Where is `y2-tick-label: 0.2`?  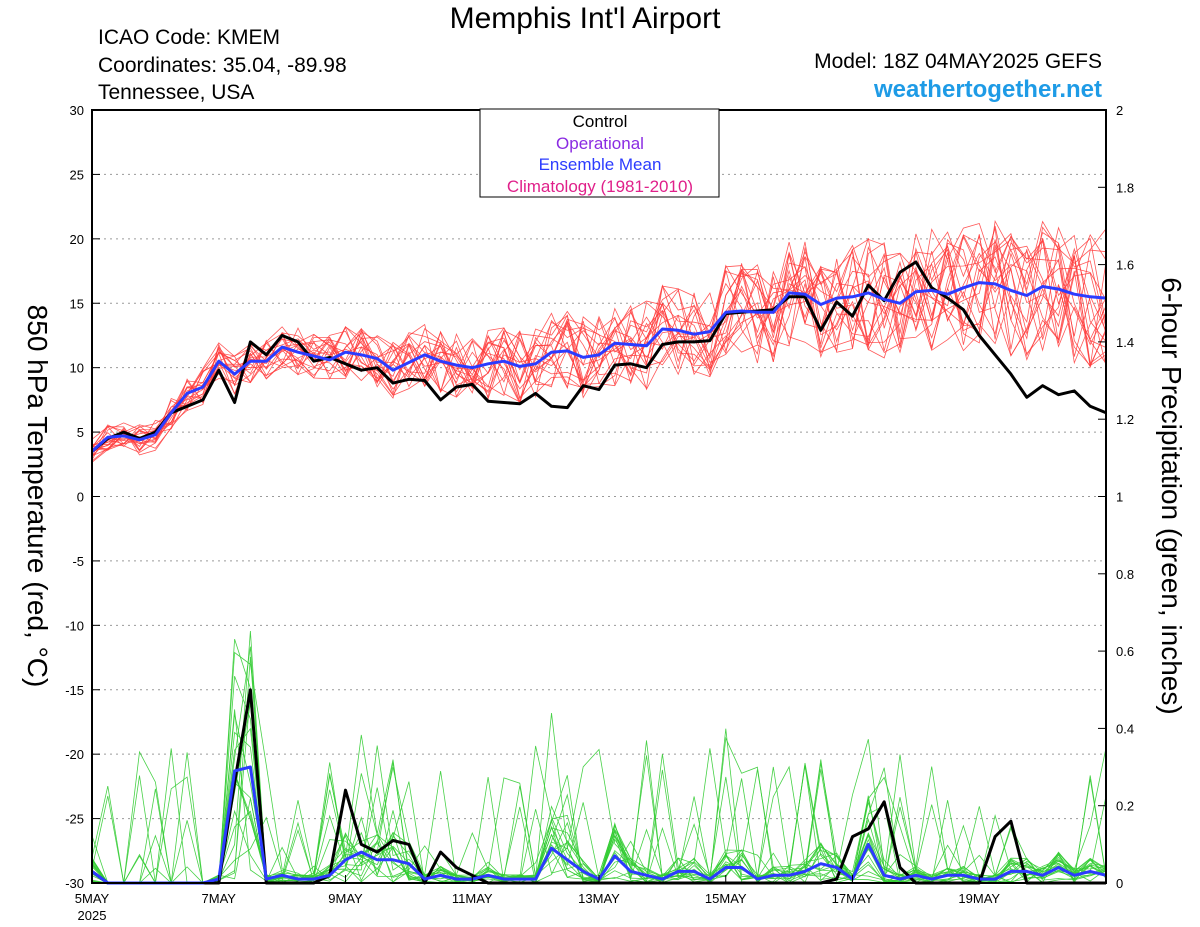
y2-tick-label: 0.2 is located at coordinates (1125, 806).